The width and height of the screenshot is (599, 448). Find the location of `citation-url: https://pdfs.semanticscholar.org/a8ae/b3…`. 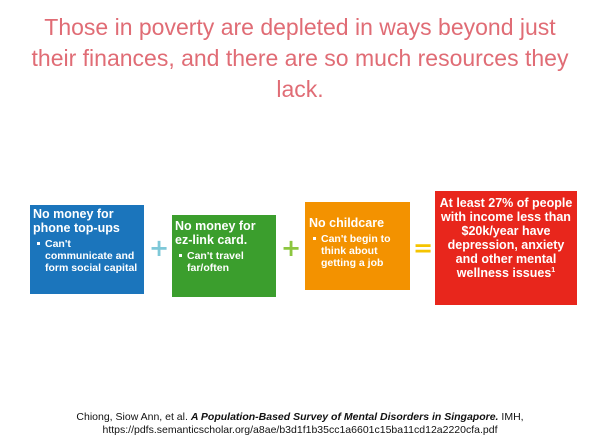

citation-url: https://pdfs.semanticscholar.org/a8ae/b3… is located at coordinates (300, 430).